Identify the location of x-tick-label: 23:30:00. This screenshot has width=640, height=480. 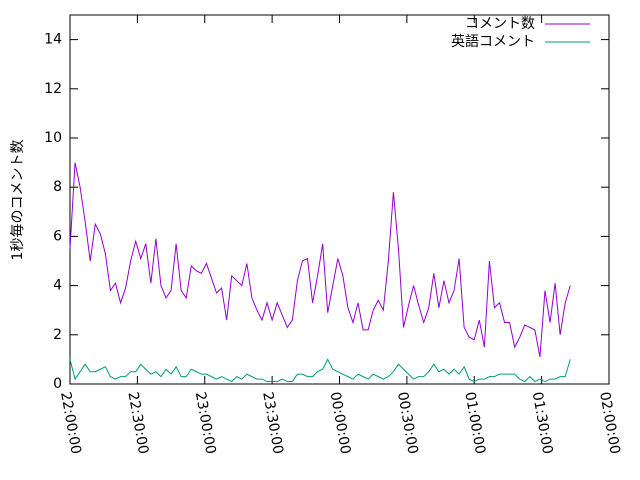
(272, 423).